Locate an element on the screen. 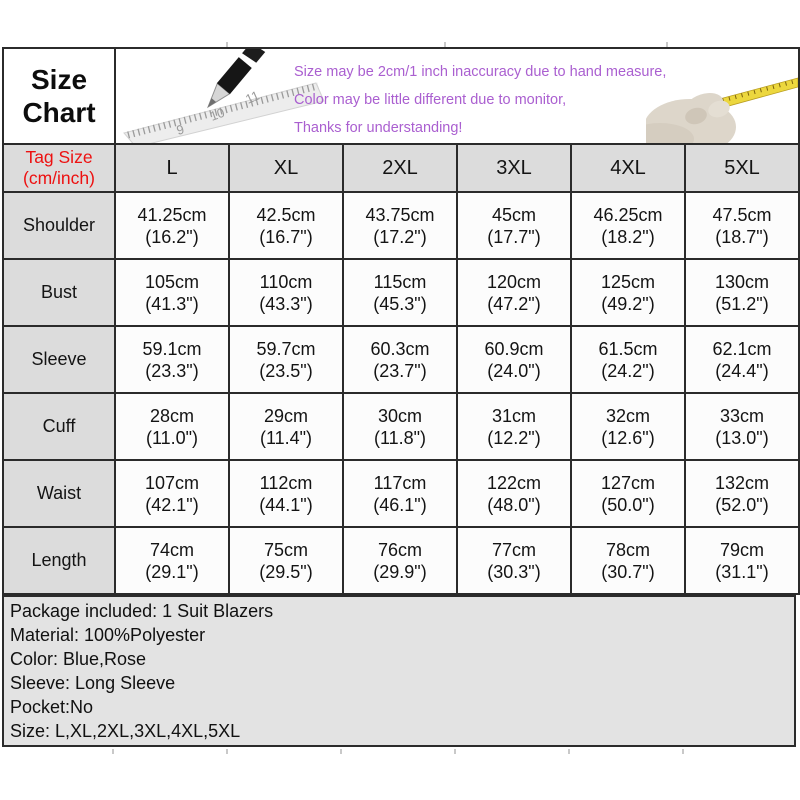 Image resolution: width=800 pixels, height=800 pixels. measurement-cell: 130cm (51.2") is located at coordinates (742, 292).